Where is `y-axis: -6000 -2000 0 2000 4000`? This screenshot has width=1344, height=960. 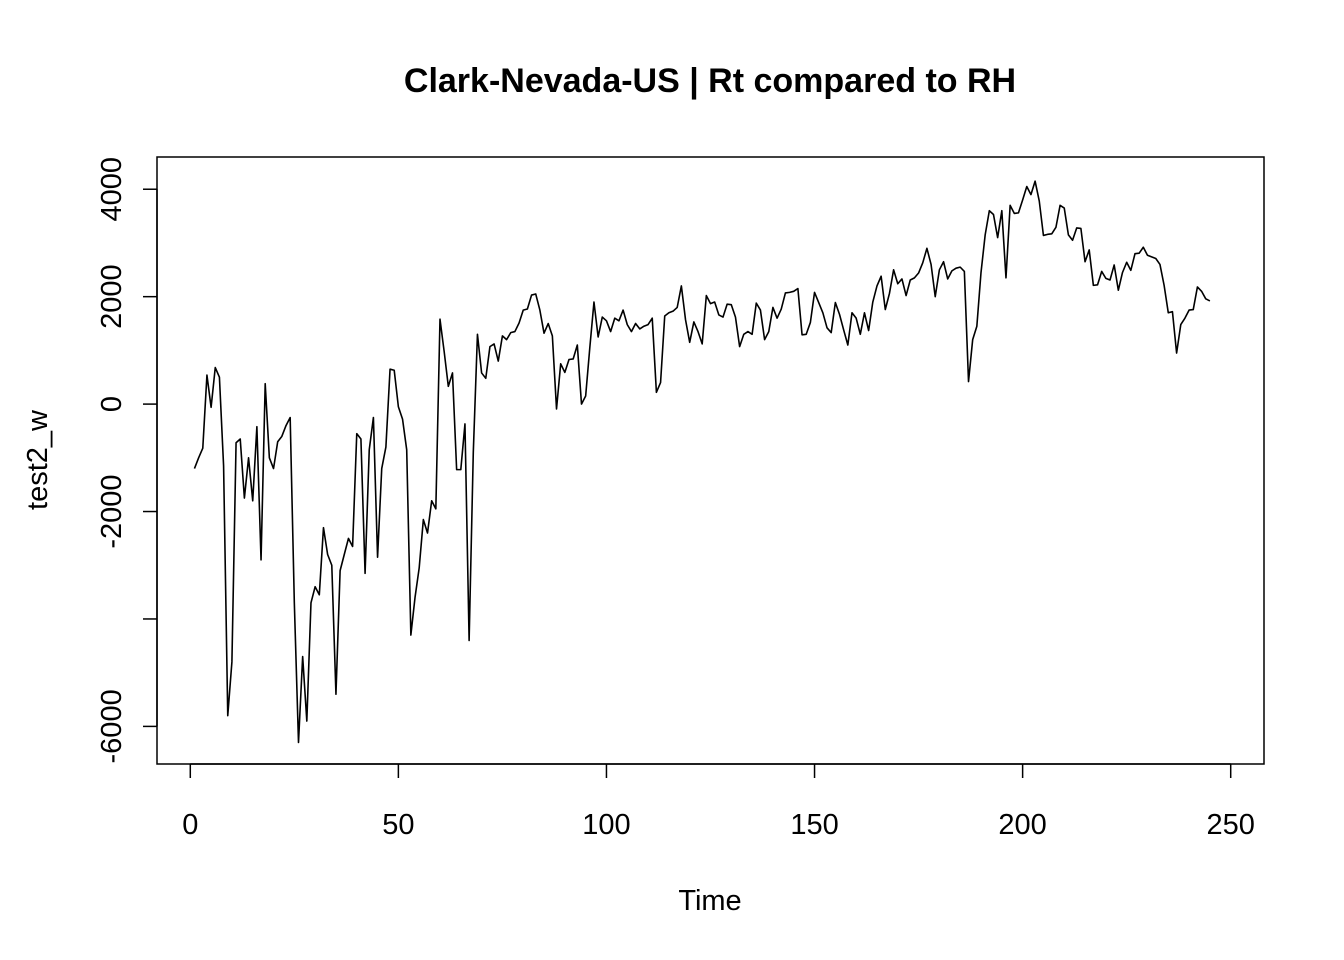 y-axis: -6000 -2000 0 2000 4000 is located at coordinates (127, 460).